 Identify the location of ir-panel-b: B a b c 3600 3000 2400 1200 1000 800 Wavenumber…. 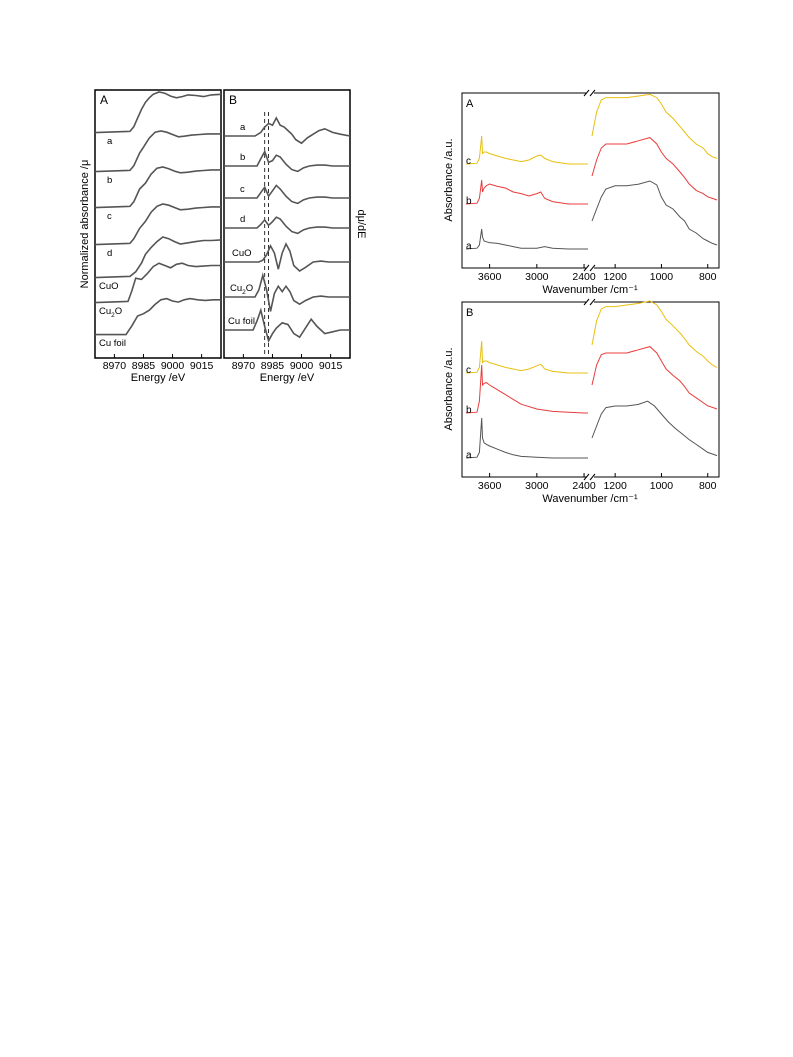
(581, 401).